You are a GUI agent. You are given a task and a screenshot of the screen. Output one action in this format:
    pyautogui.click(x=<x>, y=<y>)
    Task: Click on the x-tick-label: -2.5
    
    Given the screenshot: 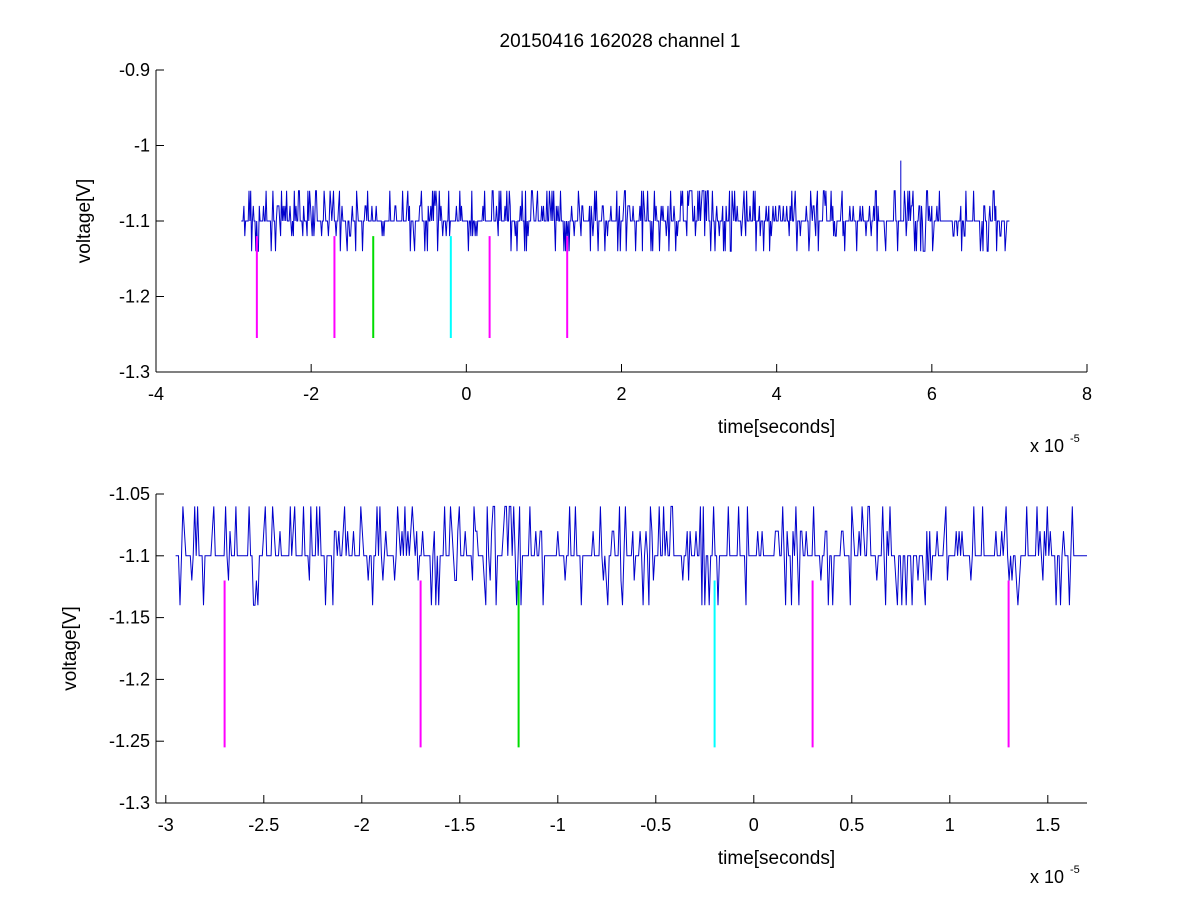 What is the action you would take?
    pyautogui.click(x=263, y=825)
    